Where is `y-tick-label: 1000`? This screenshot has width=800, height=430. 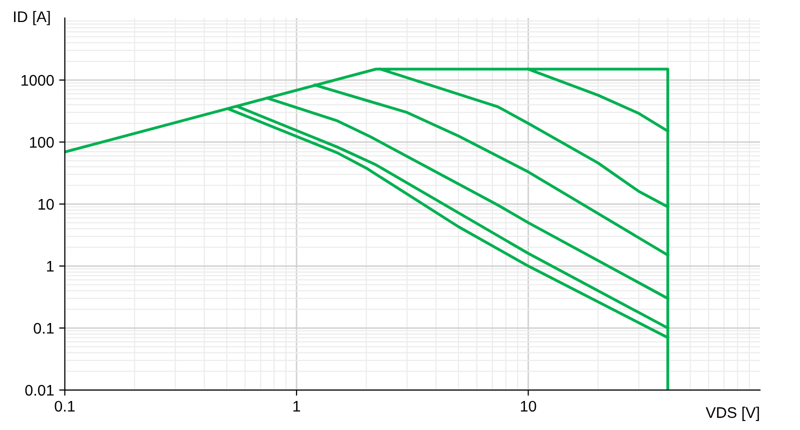 y-tick-label: 1000 is located at coordinates (38, 80).